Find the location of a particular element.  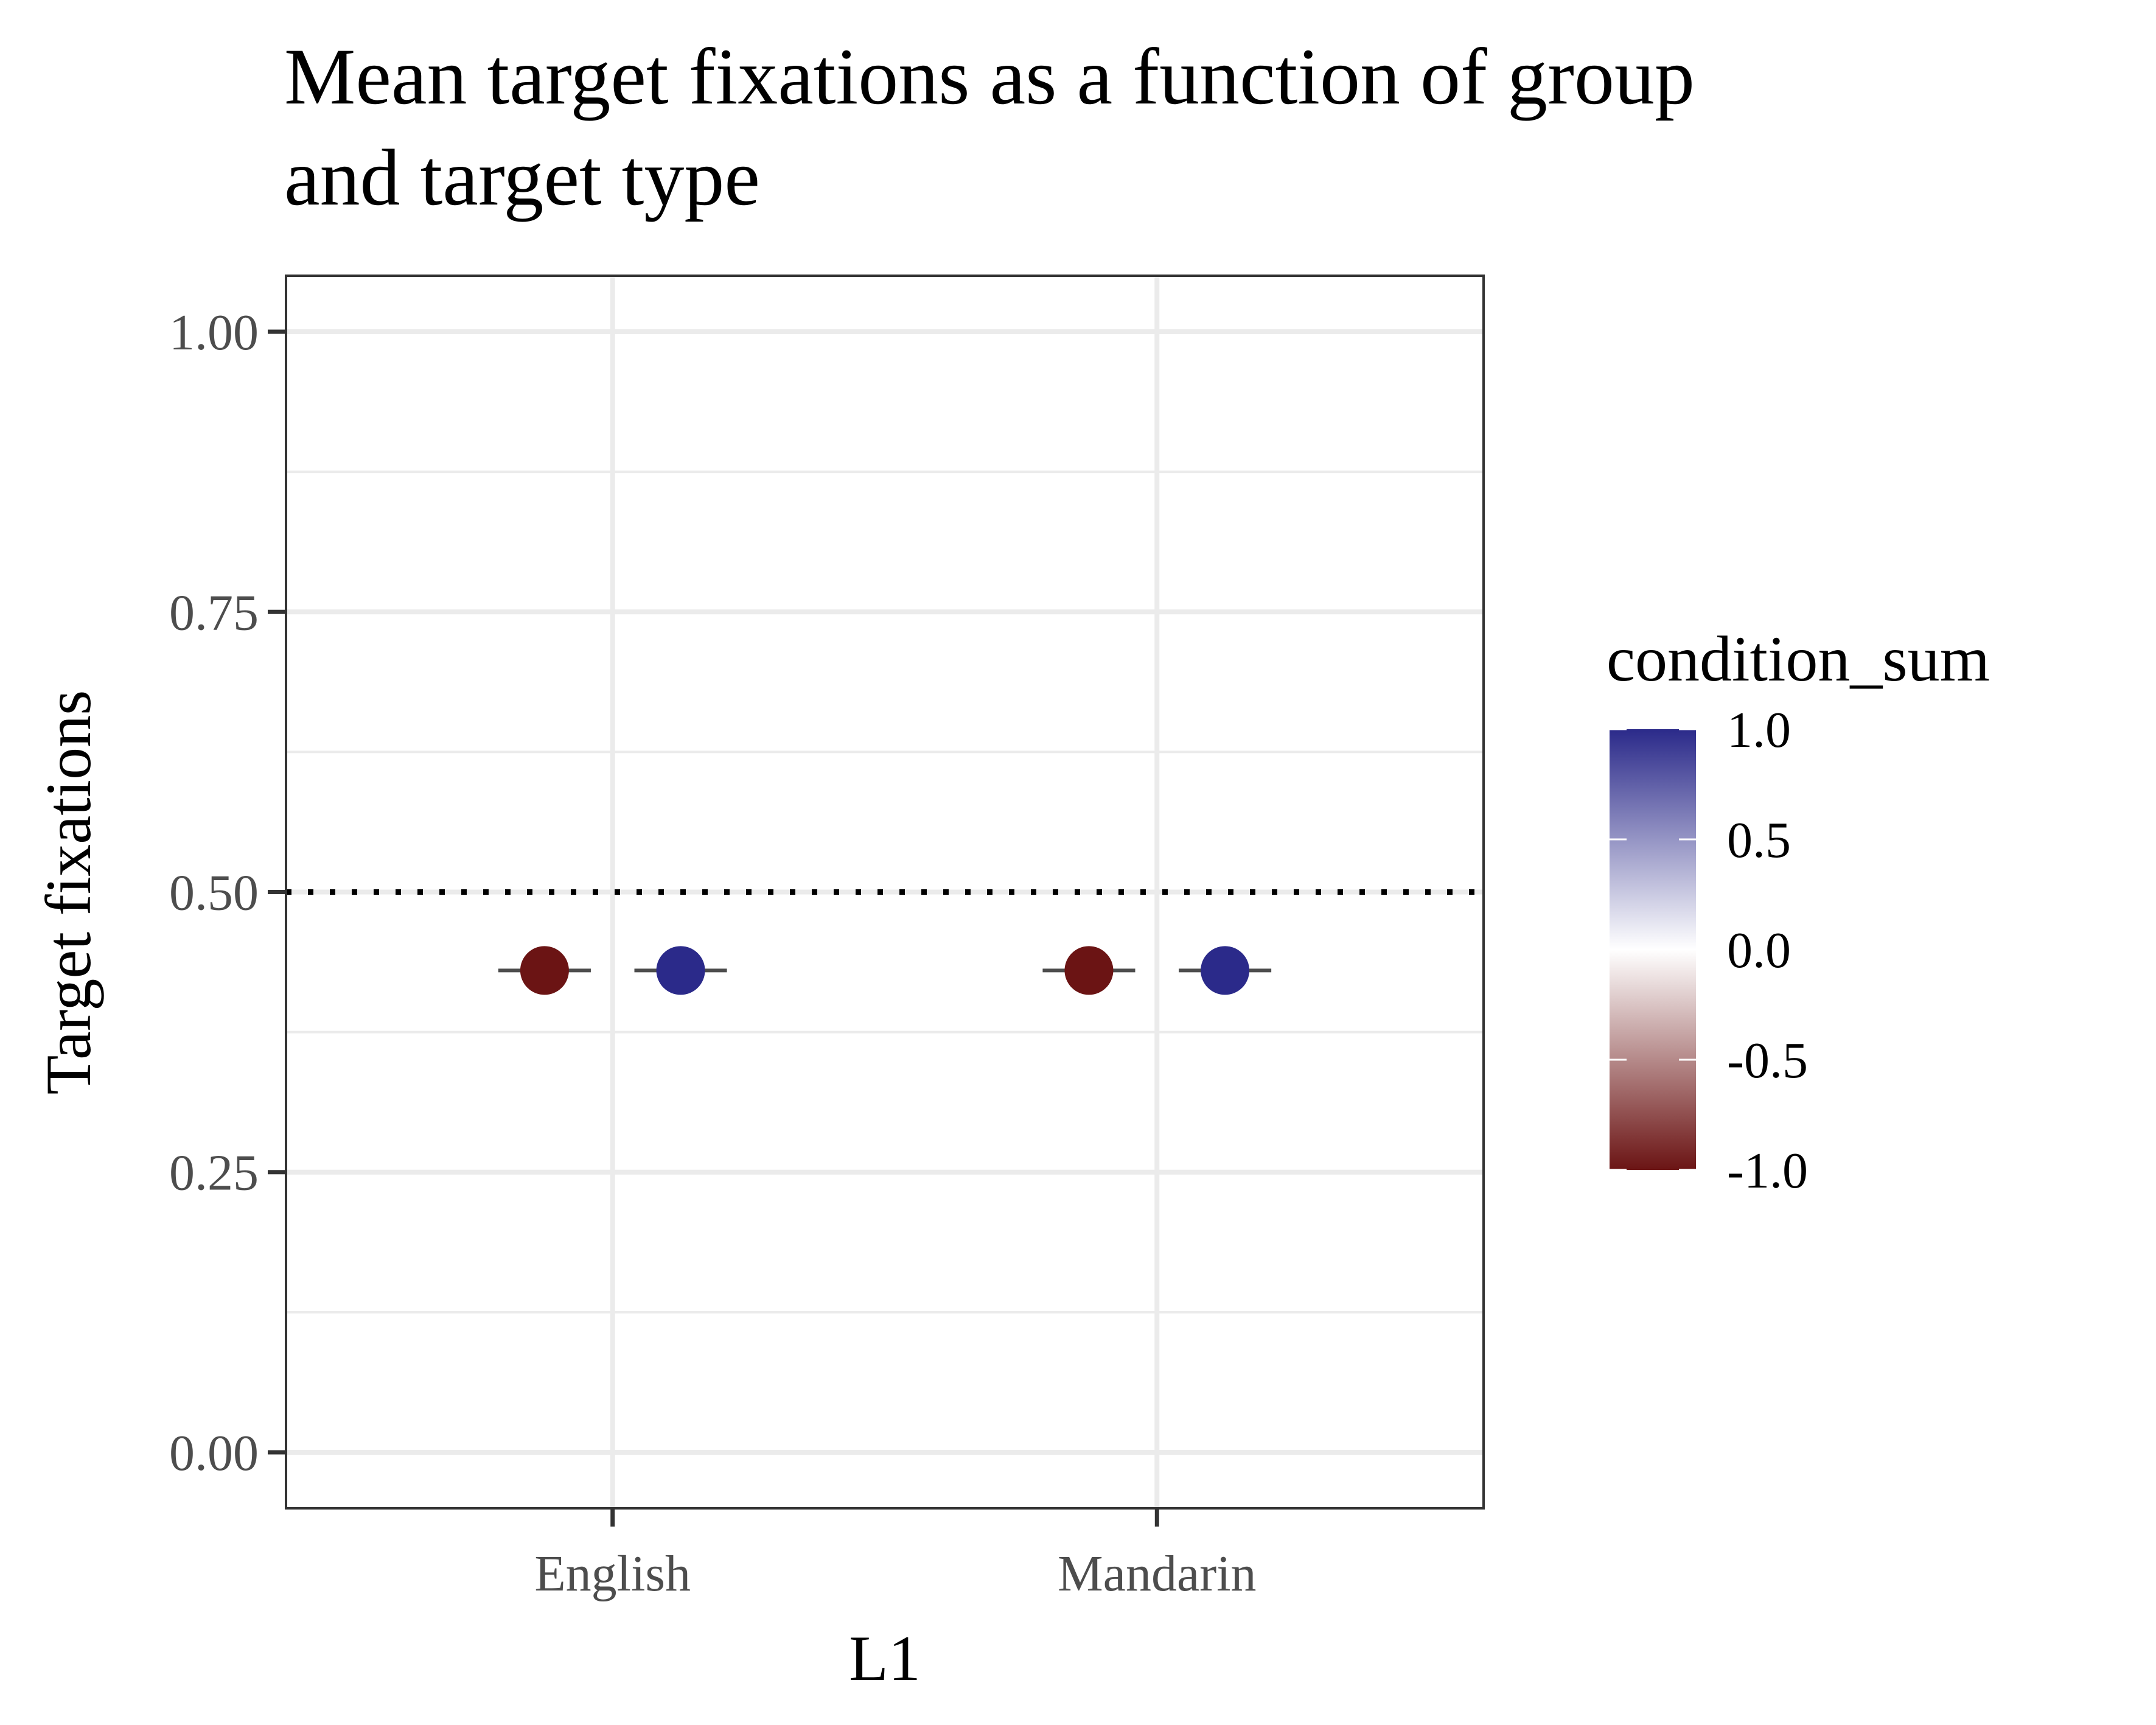

legend-label: -0.5 is located at coordinates (1768, 1060).